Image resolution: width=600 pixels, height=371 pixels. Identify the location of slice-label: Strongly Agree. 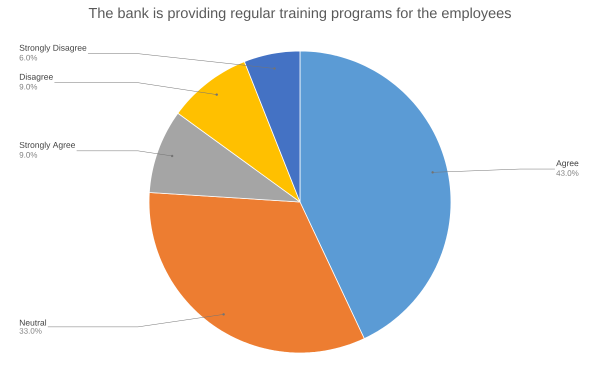
(48, 146).